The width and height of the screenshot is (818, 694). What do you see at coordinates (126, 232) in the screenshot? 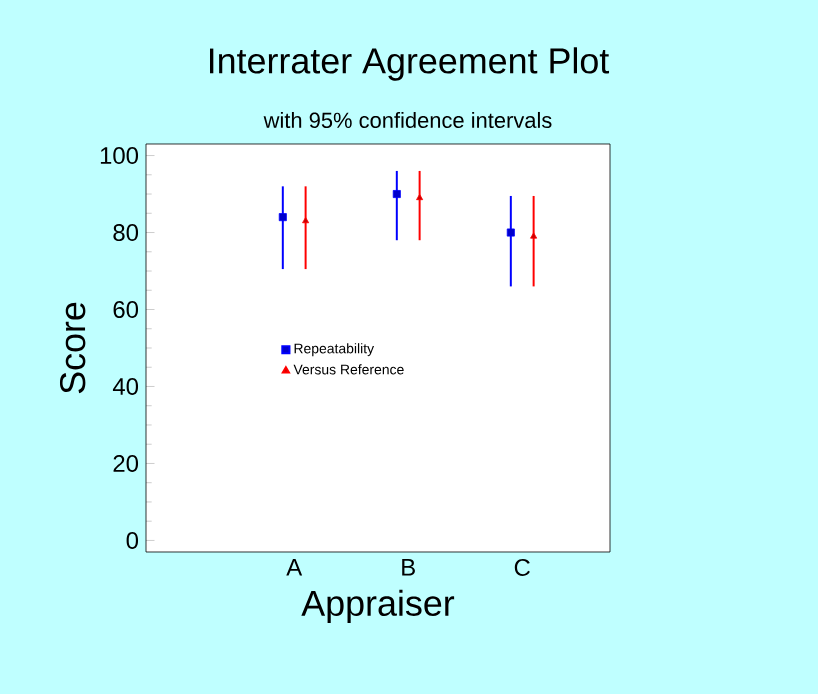
I see `y-tick-label: 80` at bounding box center [126, 232].